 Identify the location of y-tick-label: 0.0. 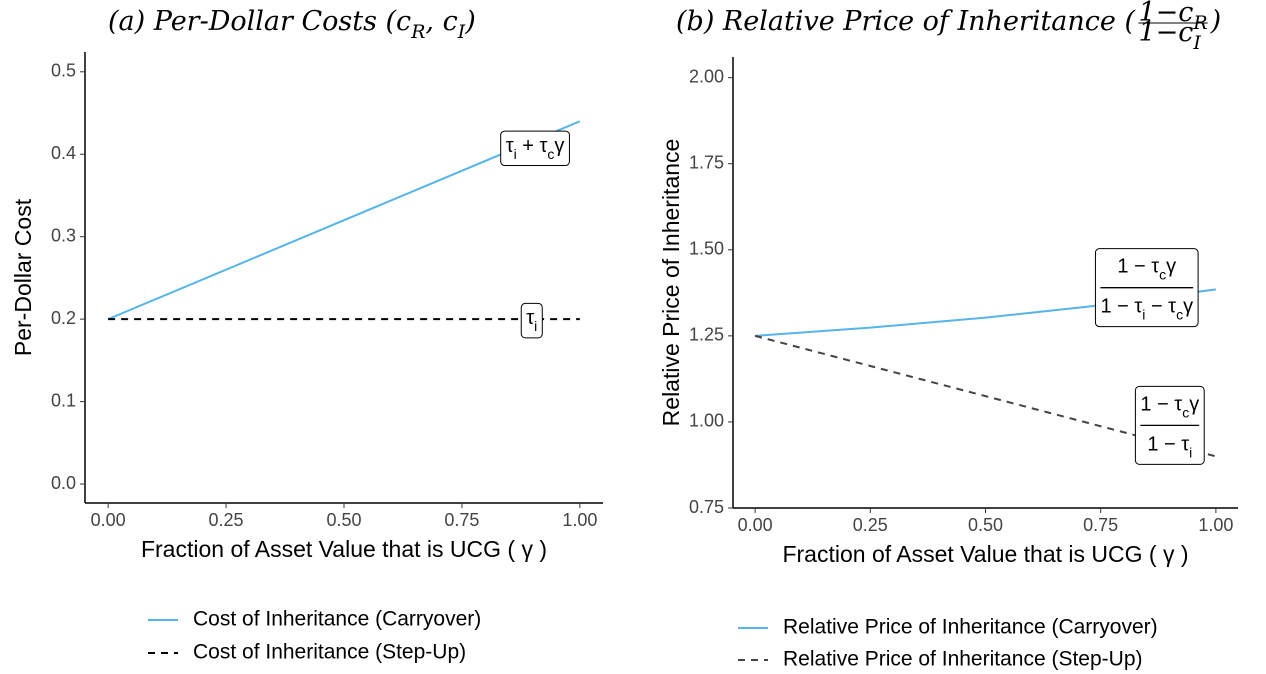
(63, 483).